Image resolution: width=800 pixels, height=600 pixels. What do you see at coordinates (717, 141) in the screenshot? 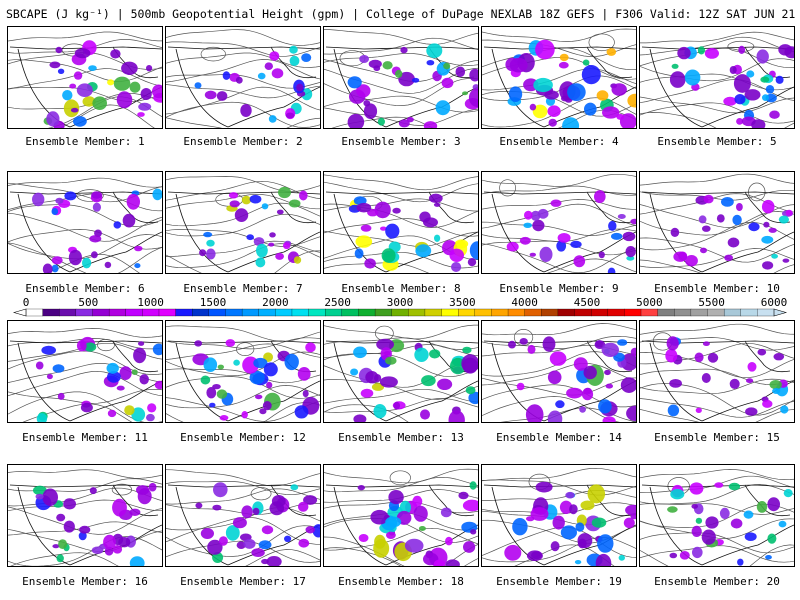
I see `ensemble-member-label: Ensemble Member: 5` at bounding box center [717, 141].